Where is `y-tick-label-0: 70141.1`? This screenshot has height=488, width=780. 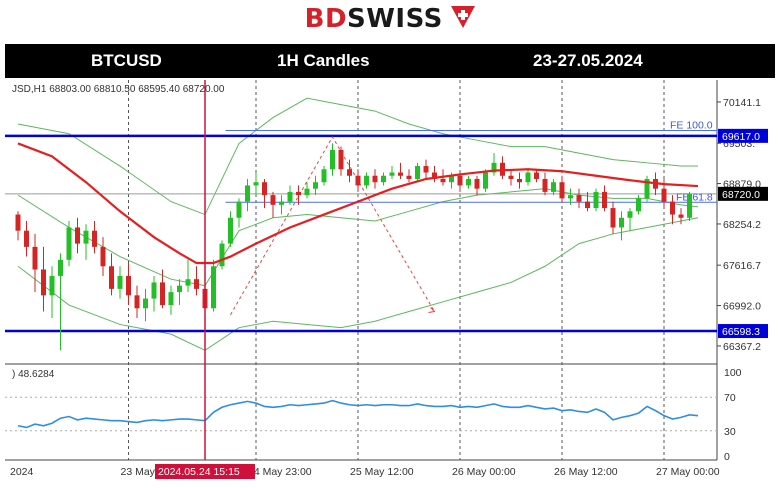
y-tick-label-0: 70141.1 is located at coordinates (742, 103).